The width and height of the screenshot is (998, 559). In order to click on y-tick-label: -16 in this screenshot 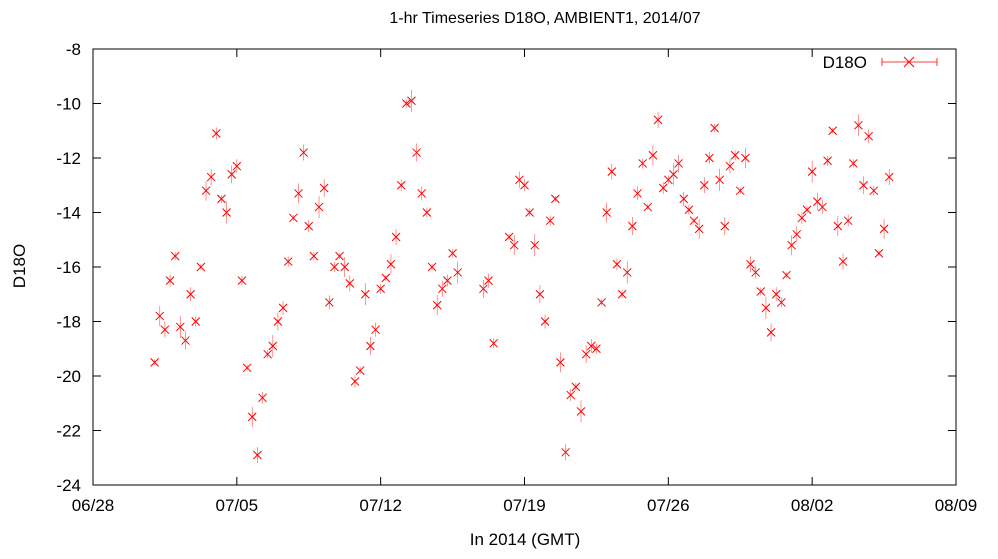, I will do `click(68, 267)`.